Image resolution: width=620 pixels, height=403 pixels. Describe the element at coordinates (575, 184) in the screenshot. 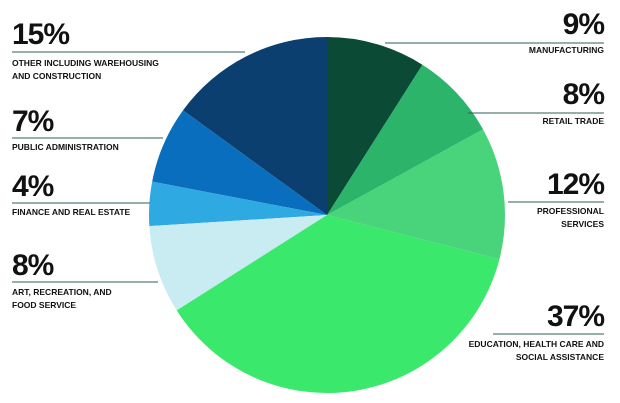

I see `percent-label: 12%` at that location.